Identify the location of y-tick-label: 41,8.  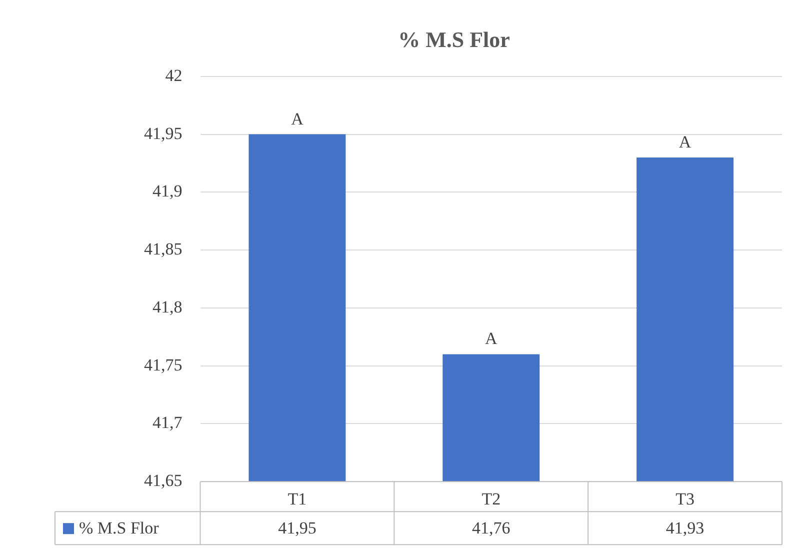
(167, 306).